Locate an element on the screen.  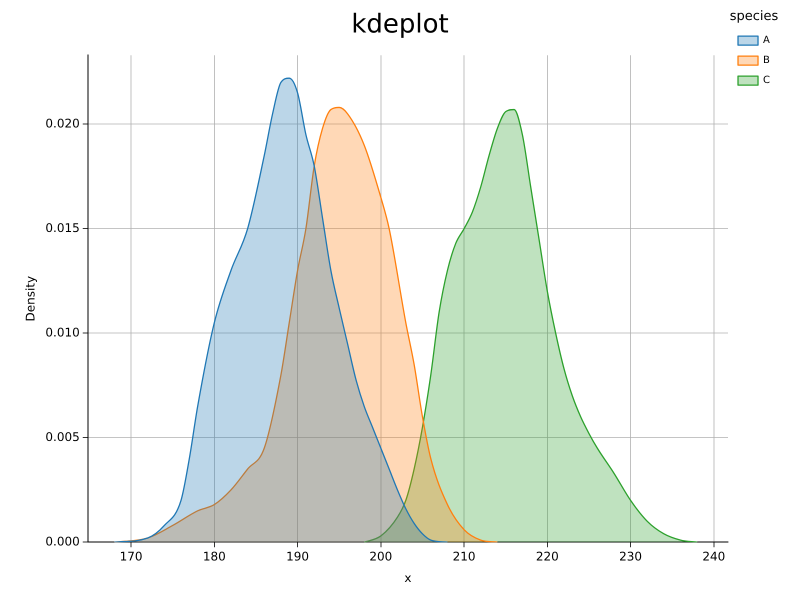
y-tick-label: 0.010 is located at coordinates (62, 332).